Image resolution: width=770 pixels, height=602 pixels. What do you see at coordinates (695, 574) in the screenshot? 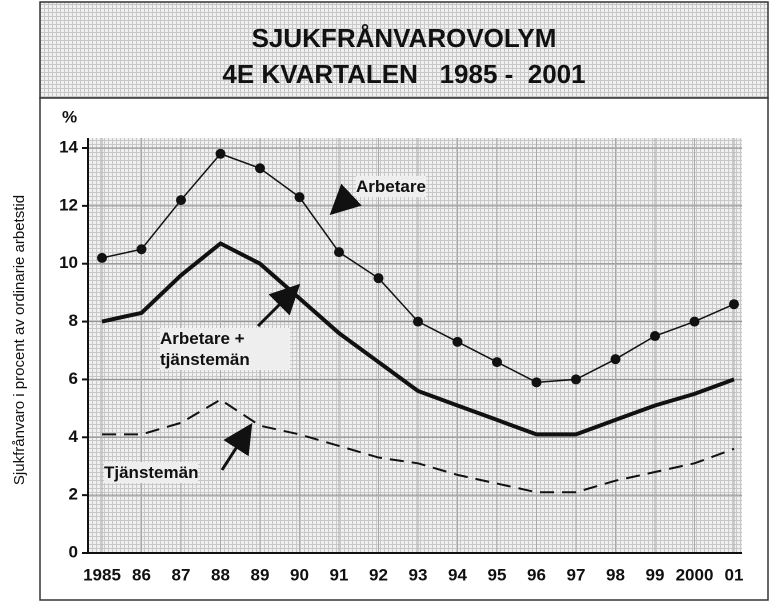
I see `x-tick-label: 2000` at bounding box center [695, 574].